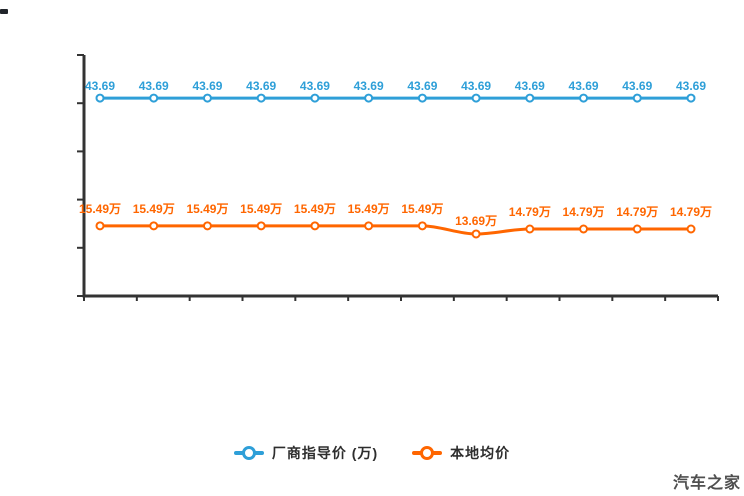 The image size is (744, 496). I want to click on legend-item-guide-price: 厂商指导价 (万), so click(306, 453).